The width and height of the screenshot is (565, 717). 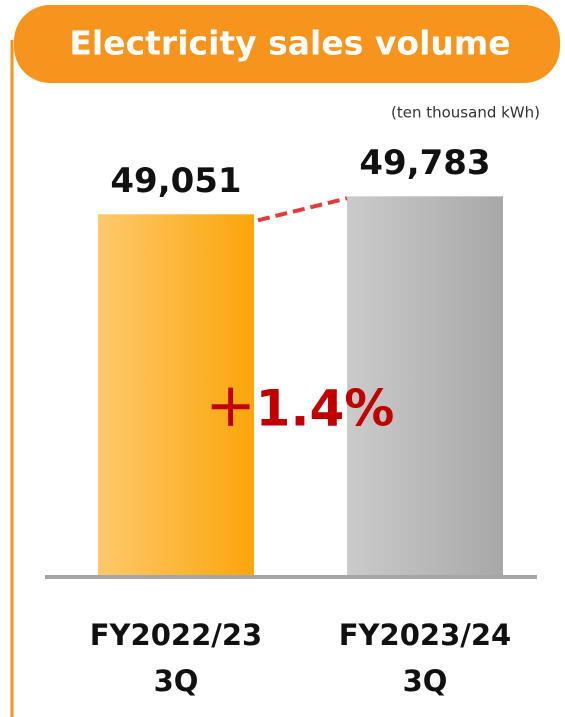 I want to click on chart-title: Electricity sales volume, so click(x=289, y=43).